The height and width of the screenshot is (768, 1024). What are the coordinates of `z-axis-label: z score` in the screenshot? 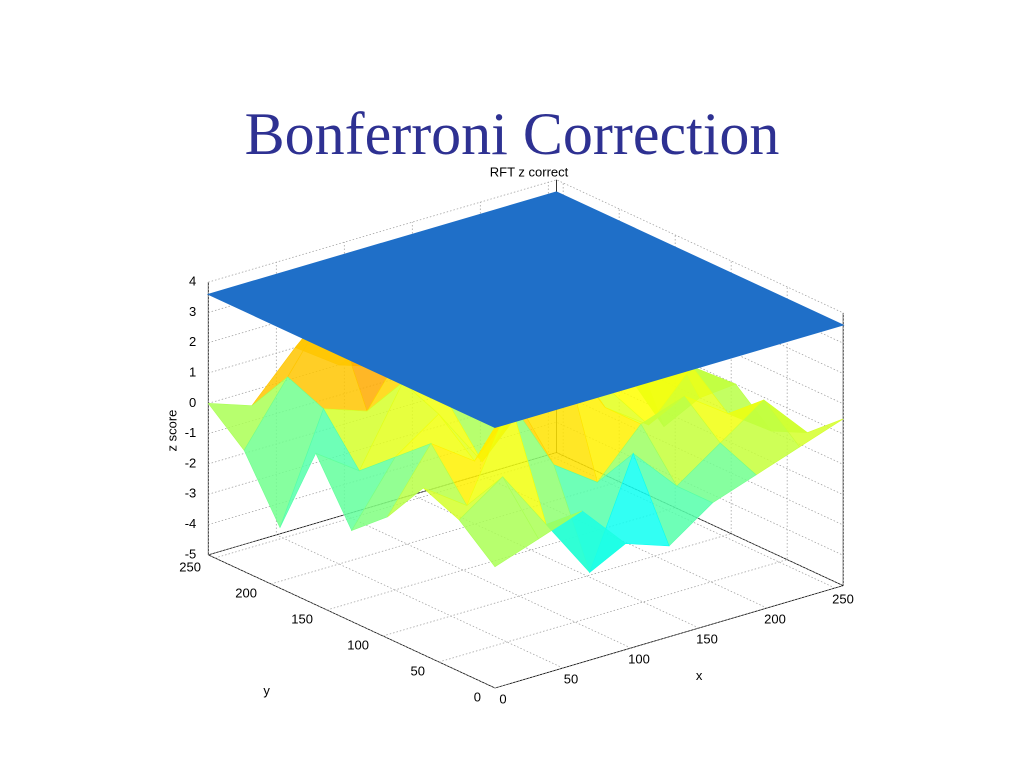 It's located at (172, 431).